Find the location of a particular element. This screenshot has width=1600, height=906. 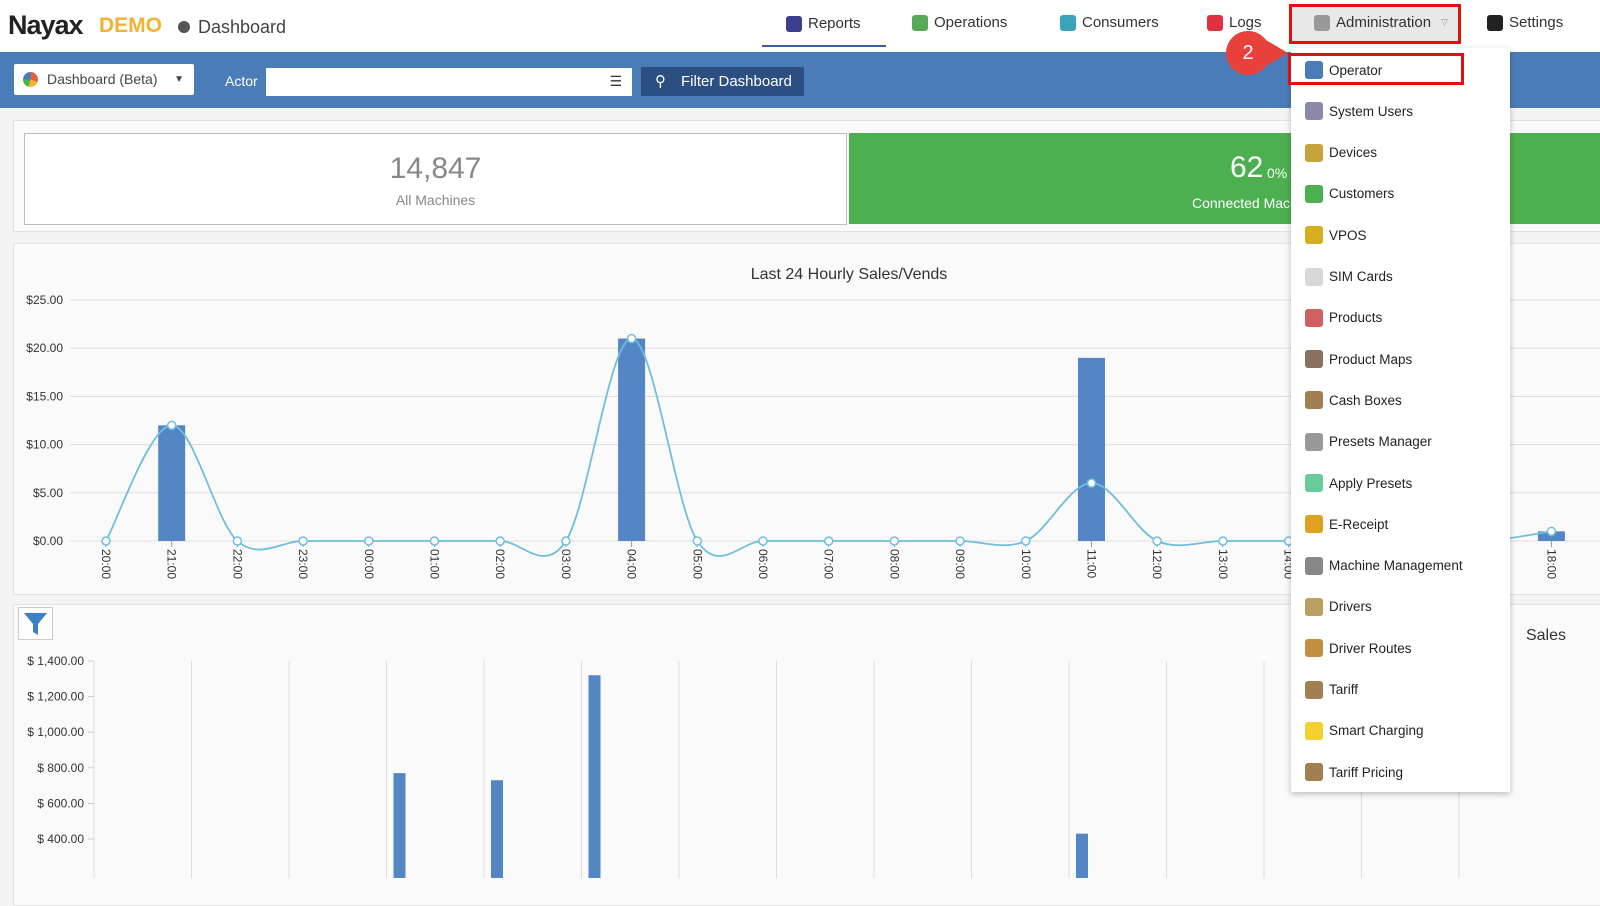

nav-text: Consumers is located at coordinates (1120, 22).